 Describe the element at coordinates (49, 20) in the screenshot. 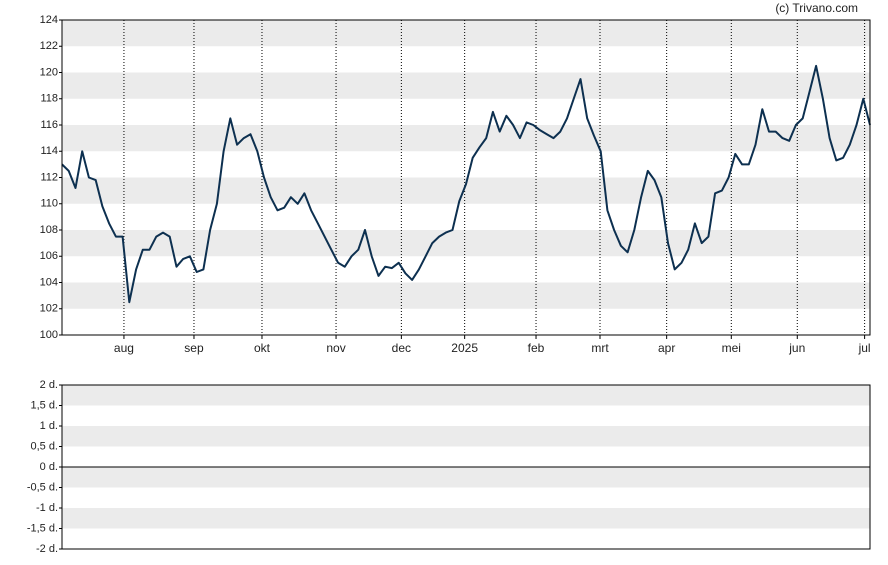

I see `y-tick-label: 124` at that location.